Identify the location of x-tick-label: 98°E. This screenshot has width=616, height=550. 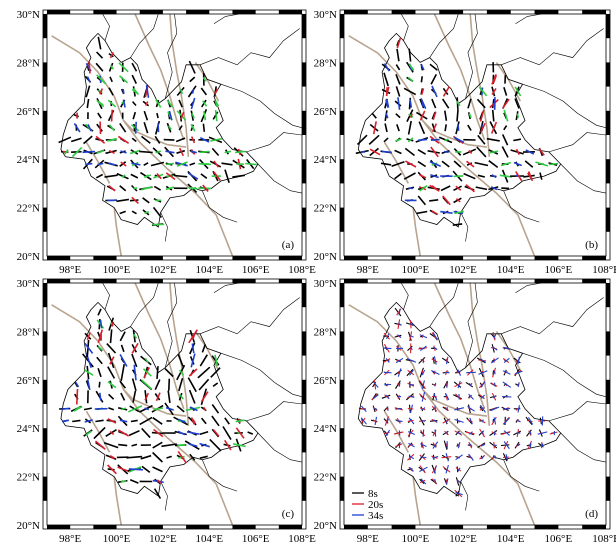
(70, 539).